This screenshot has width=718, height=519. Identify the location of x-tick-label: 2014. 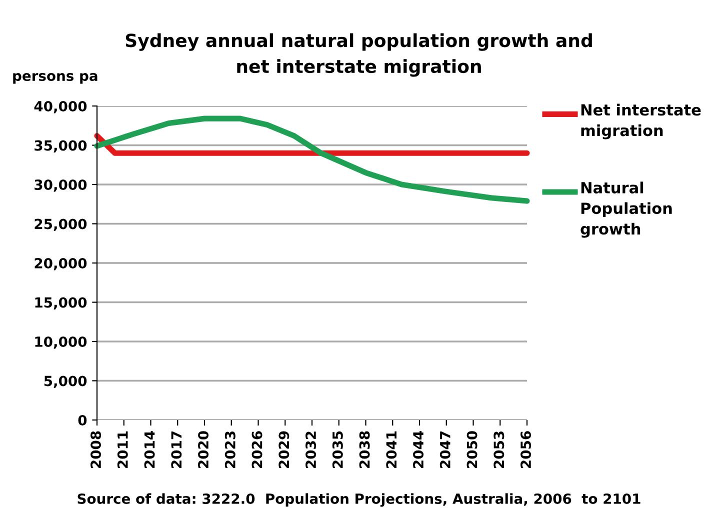
(149, 449).